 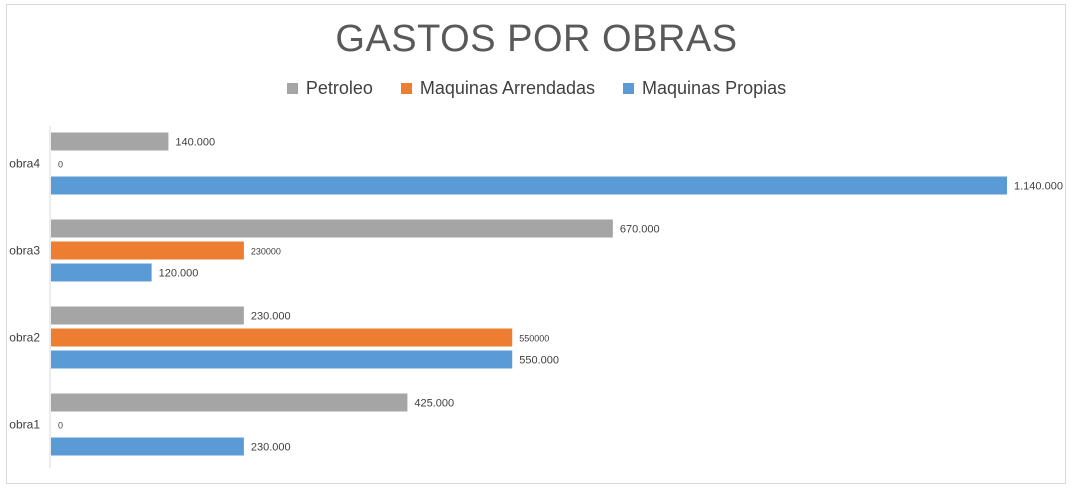 I want to click on data-label-maquinas-propias-obra3: 120.000, so click(x=179, y=274).